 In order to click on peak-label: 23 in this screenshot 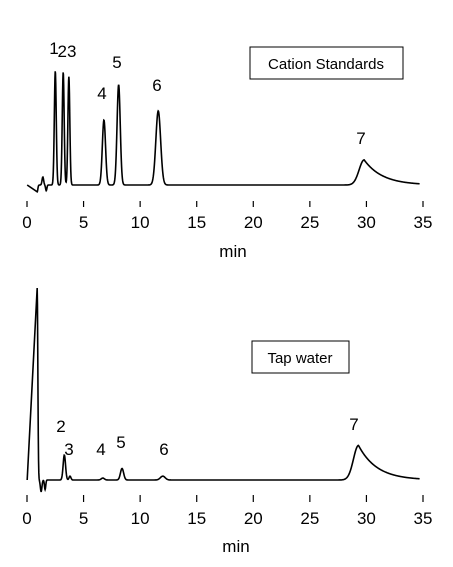, I will do `click(67, 51)`.